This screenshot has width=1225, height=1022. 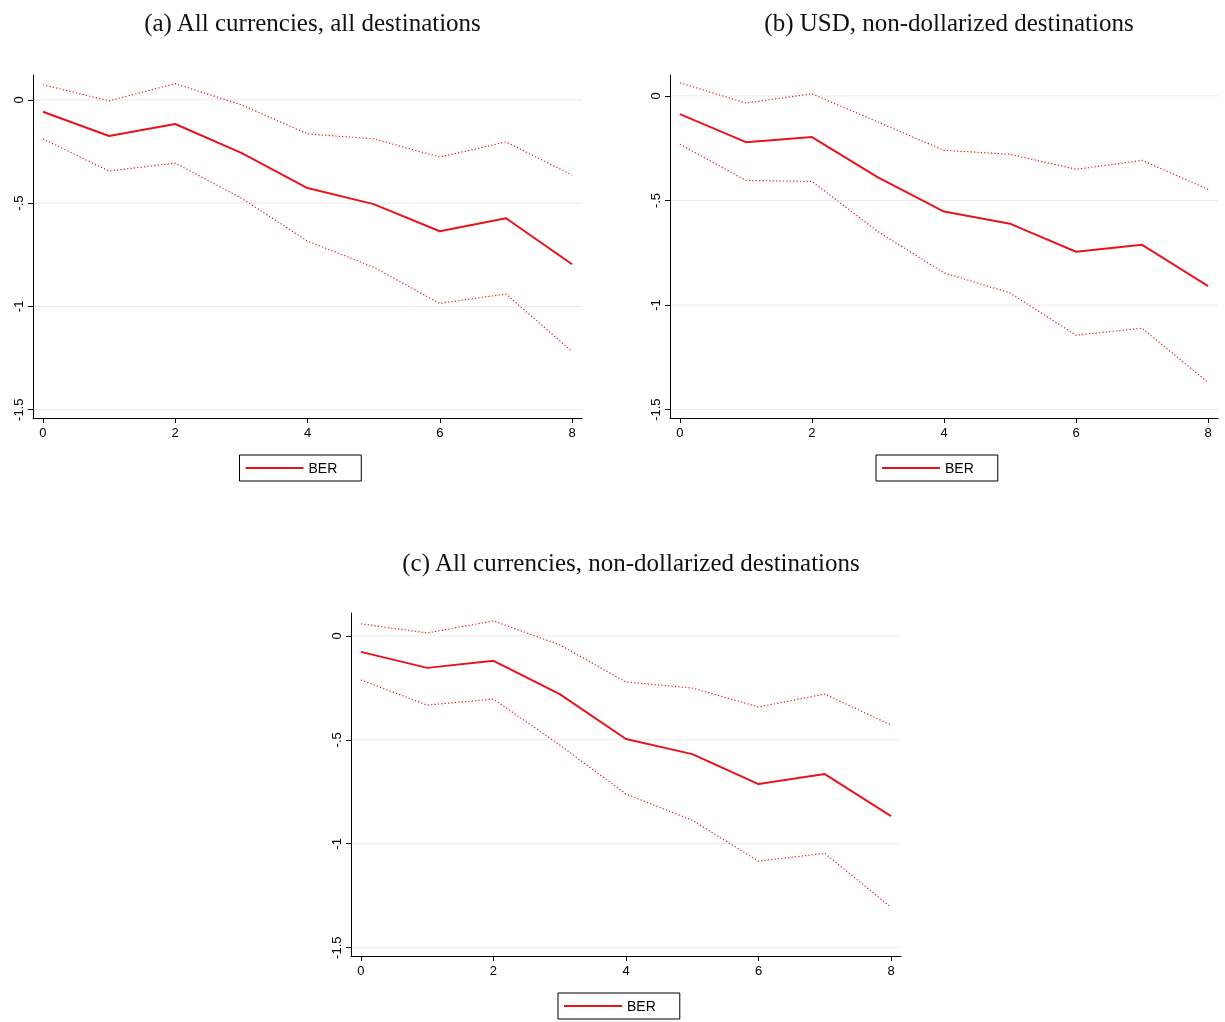 I want to click on chart-title: (a) All currencies, all destinations, so click(x=312, y=23).